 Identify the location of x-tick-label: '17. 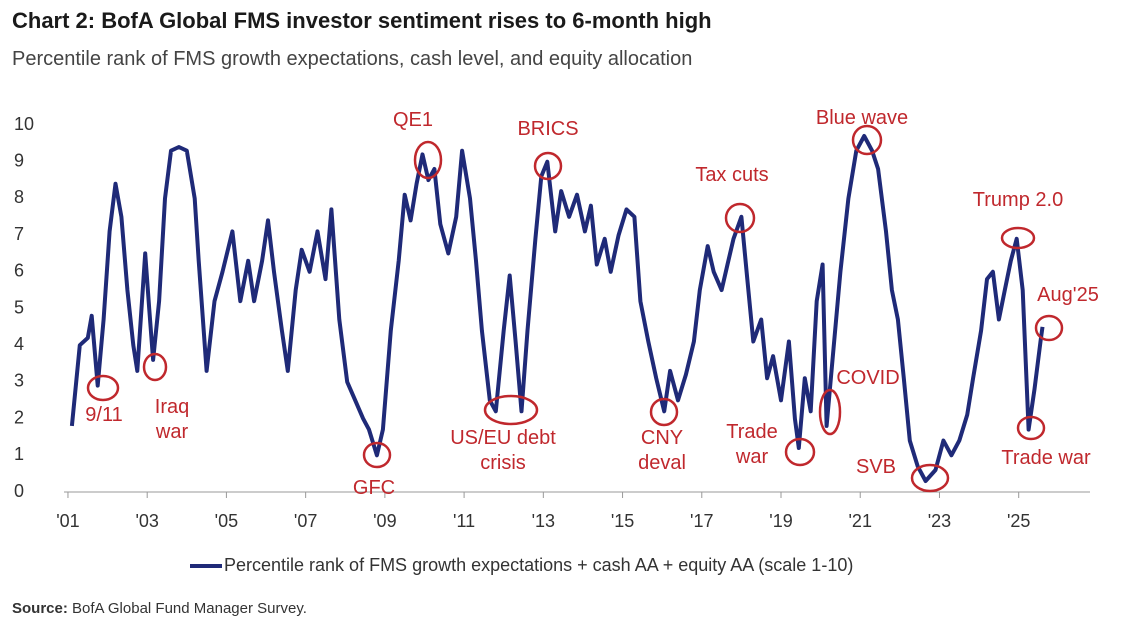
(701, 521).